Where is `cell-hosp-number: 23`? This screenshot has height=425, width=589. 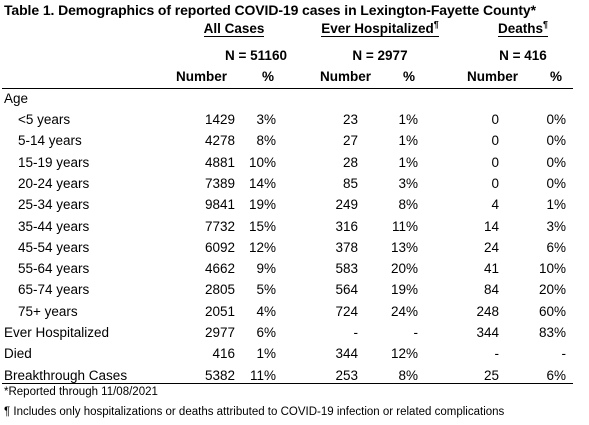
cell-hosp-number: 23 is located at coordinates (350, 119).